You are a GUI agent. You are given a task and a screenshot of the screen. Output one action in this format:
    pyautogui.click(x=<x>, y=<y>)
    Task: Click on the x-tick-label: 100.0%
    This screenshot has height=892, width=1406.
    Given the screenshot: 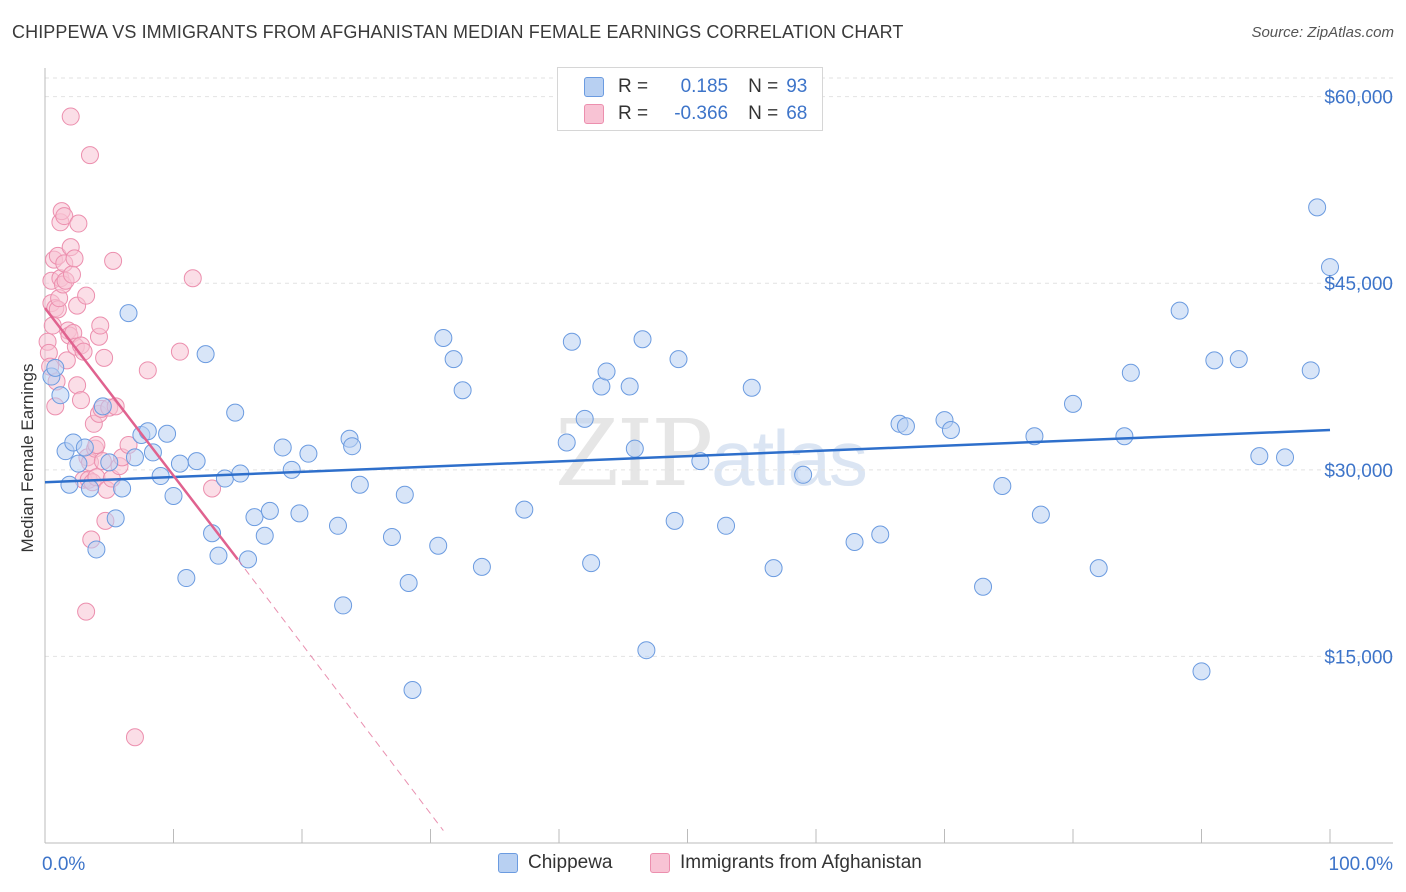 What is the action you would take?
    pyautogui.click(x=1361, y=864)
    